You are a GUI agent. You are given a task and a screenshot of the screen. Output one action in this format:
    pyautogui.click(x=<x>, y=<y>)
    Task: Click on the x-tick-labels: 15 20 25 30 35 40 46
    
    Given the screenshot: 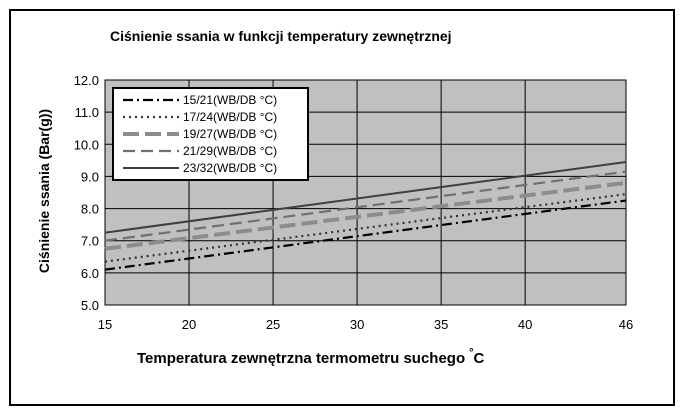 What is the action you would take?
    pyautogui.click(x=365, y=324)
    